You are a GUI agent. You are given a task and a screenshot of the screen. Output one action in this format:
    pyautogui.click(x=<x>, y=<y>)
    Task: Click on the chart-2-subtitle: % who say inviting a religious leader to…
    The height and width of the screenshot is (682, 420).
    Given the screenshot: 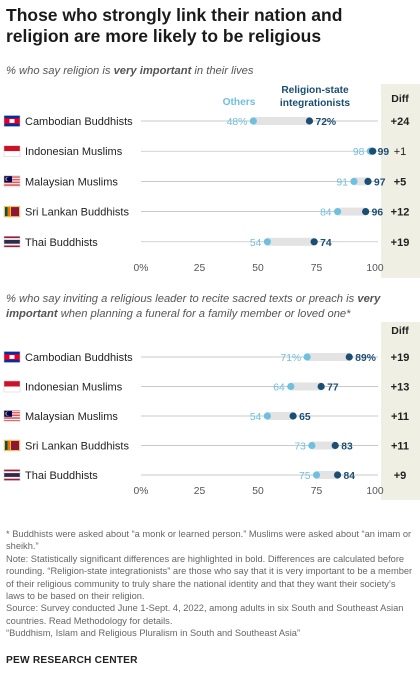 What is the action you would take?
    pyautogui.click(x=208, y=307)
    